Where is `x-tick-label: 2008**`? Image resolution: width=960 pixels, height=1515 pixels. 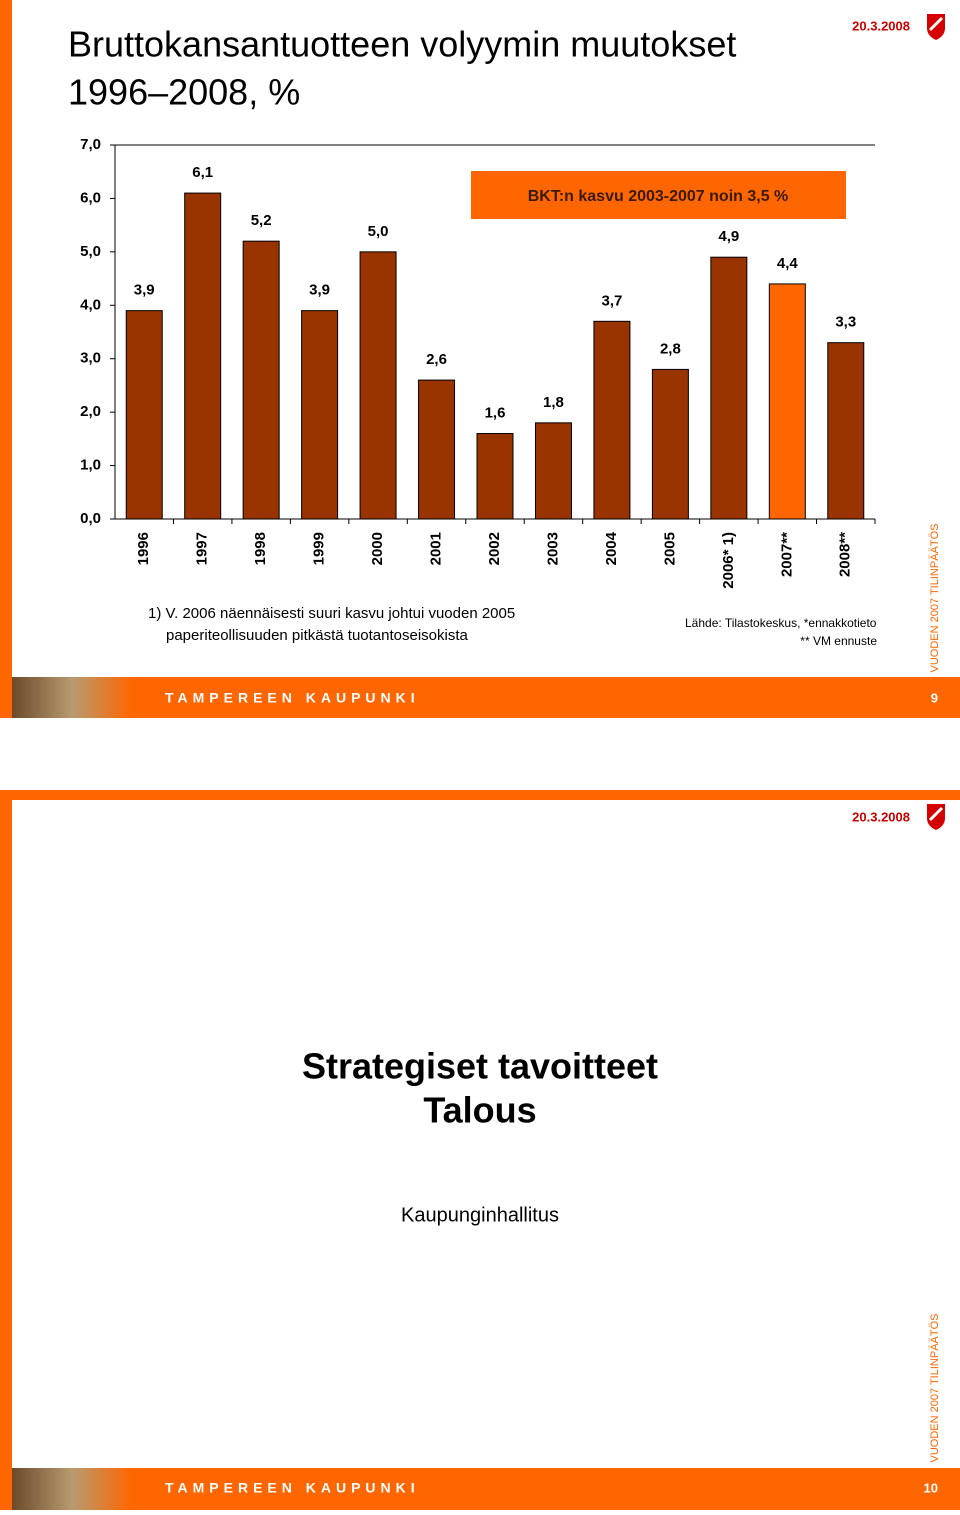 x-tick-label: 2008** is located at coordinates (845, 554).